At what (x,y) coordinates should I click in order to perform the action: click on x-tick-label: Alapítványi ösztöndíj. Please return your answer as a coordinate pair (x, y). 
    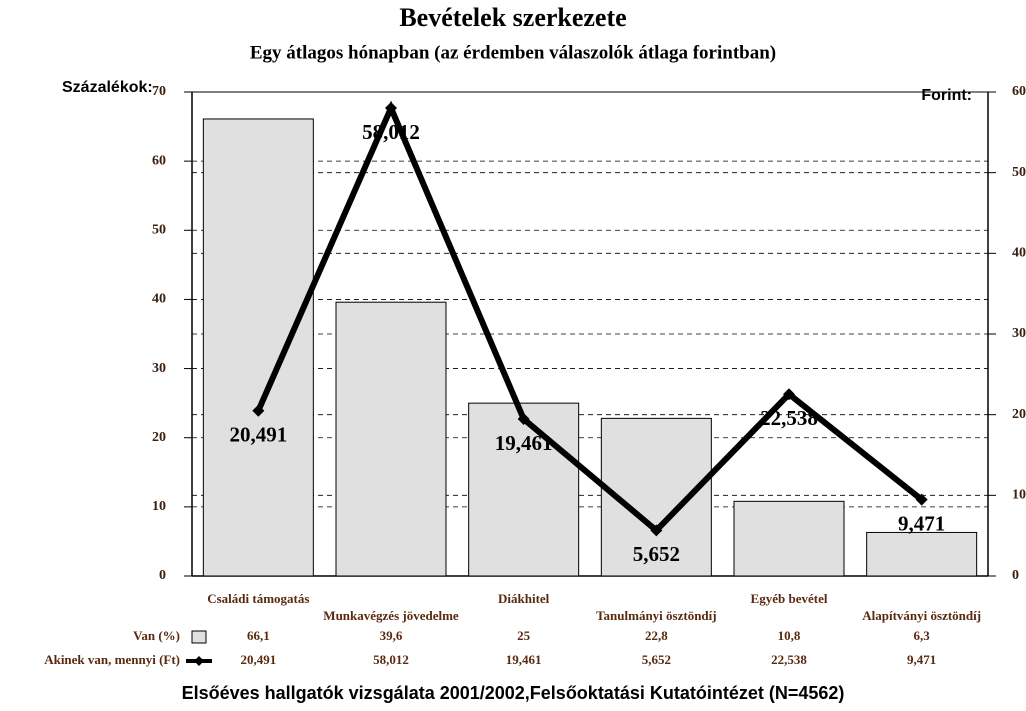
    Looking at the image, I should click on (921, 615).